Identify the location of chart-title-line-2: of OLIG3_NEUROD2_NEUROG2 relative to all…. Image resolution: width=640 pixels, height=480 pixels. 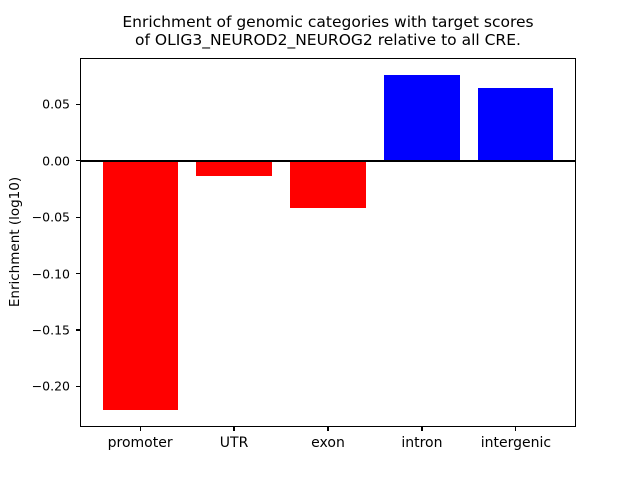
(328, 39).